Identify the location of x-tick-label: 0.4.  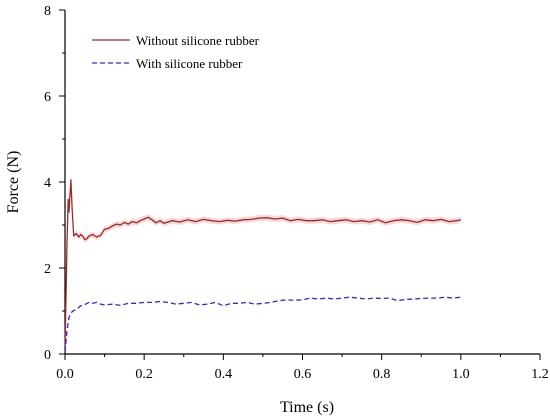
(224, 374).